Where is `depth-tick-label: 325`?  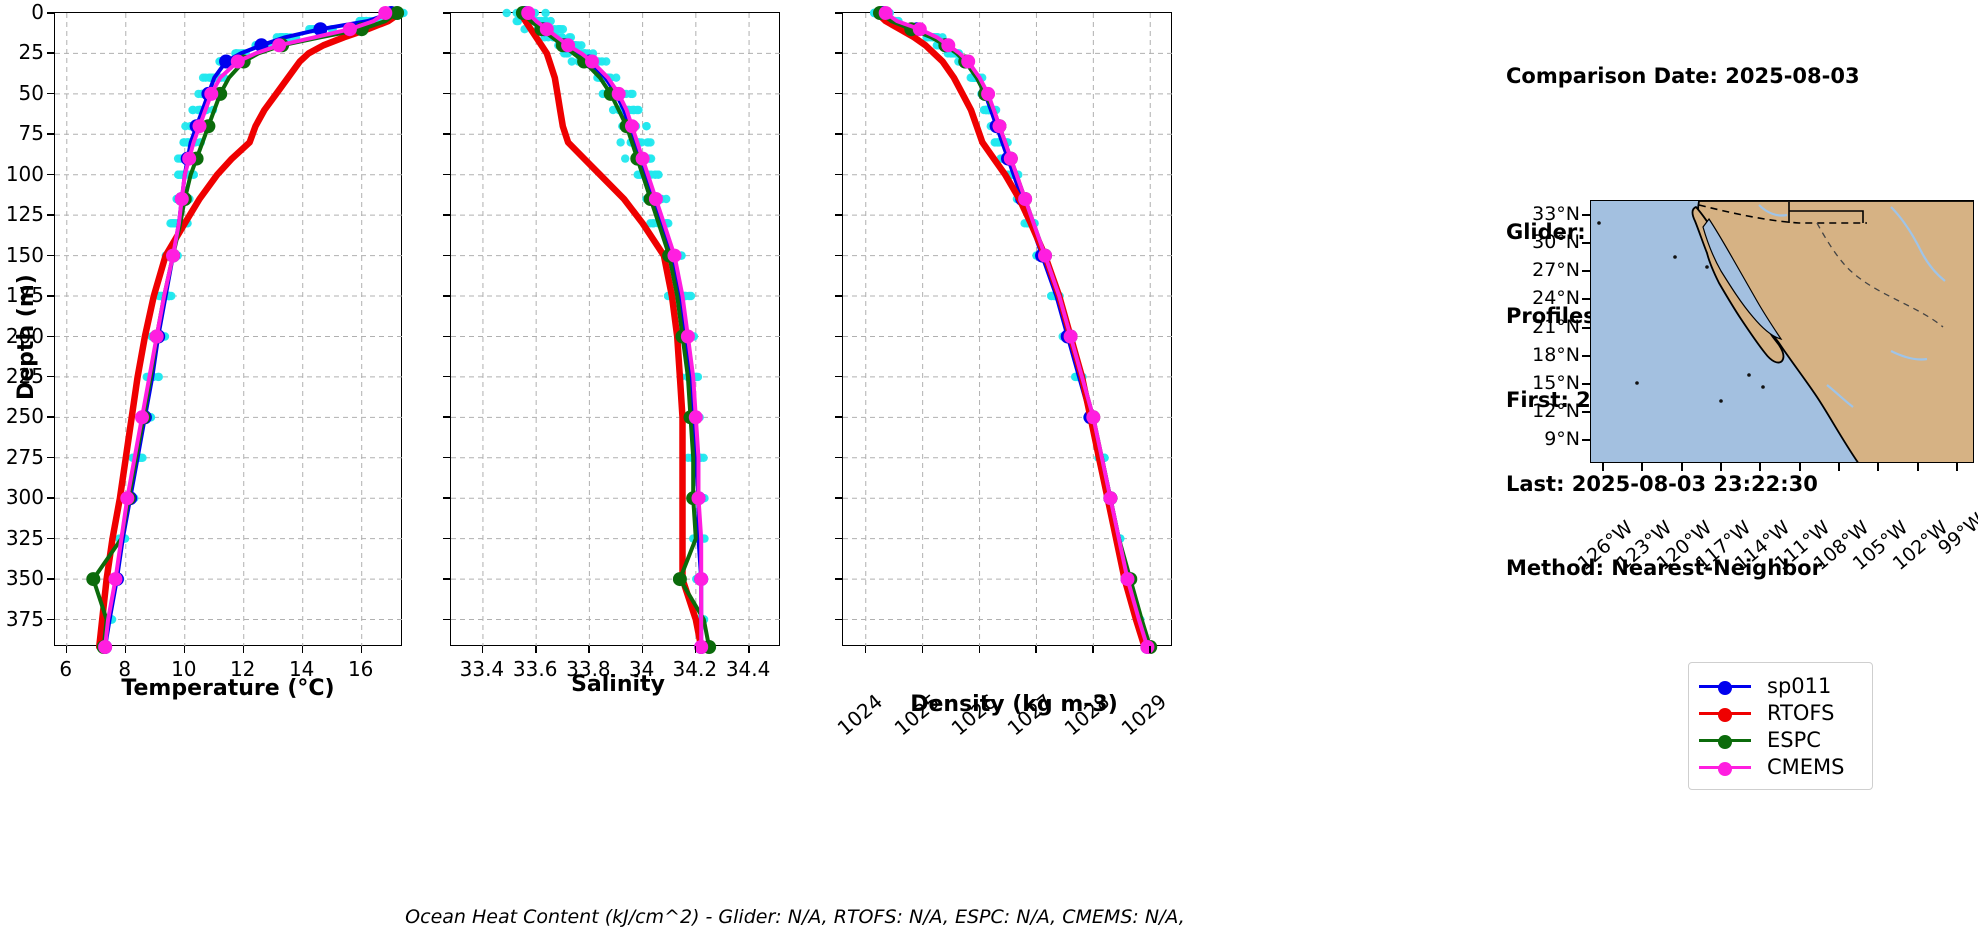 depth-tick-label: 325 is located at coordinates (24, 537).